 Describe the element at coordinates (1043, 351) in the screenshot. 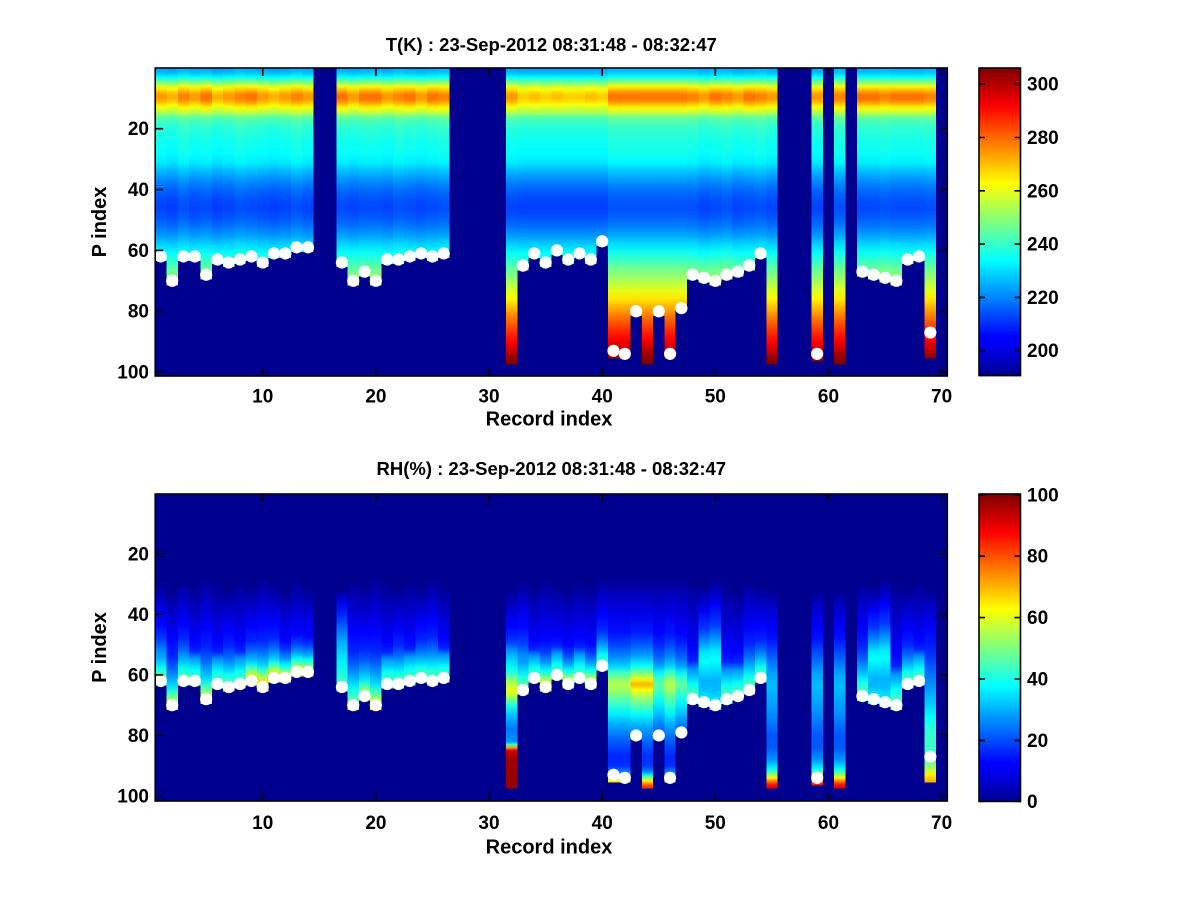

I see `svg-text: 200` at that location.